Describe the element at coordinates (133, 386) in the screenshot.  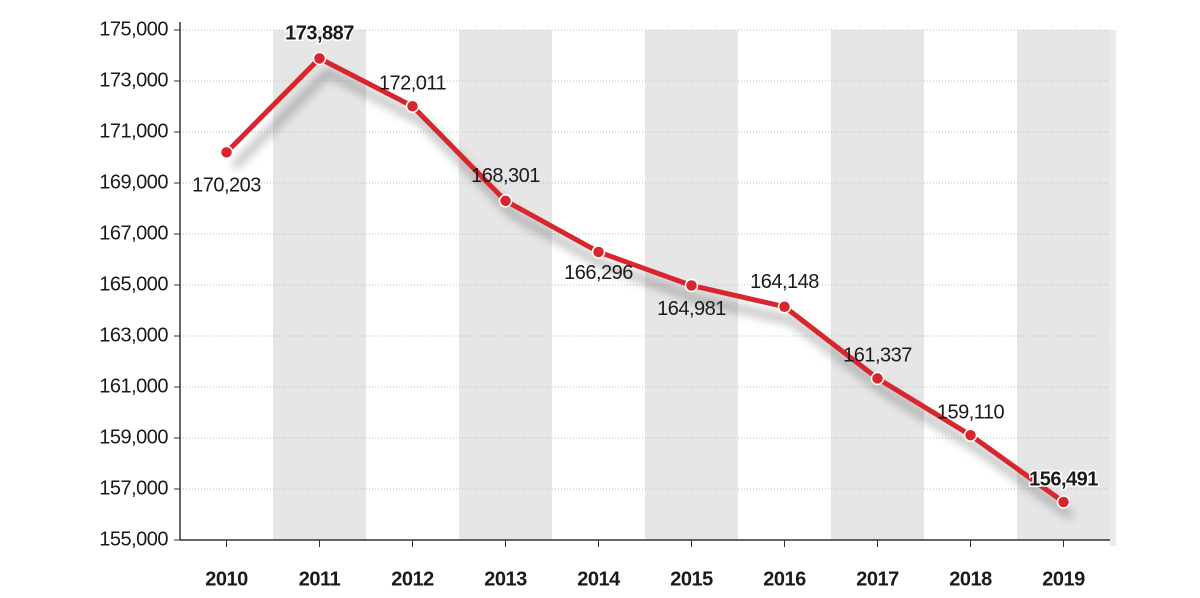
I see `y-tick-label: 161,000` at that location.